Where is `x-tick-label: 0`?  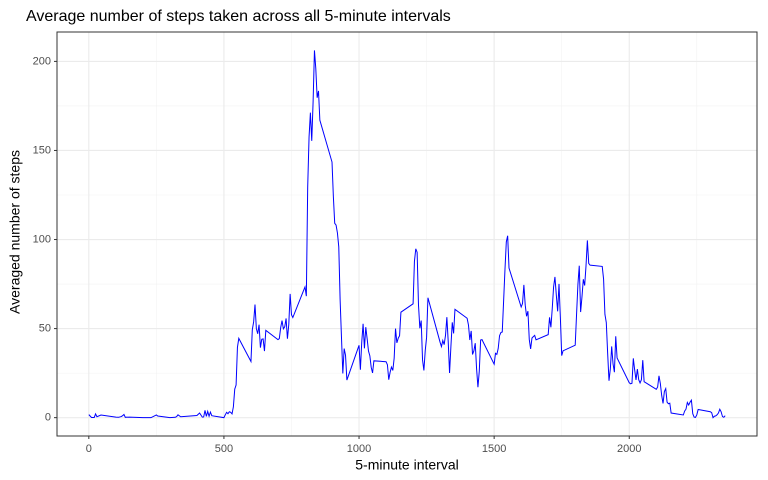 x-tick-label: 0 is located at coordinates (89, 449).